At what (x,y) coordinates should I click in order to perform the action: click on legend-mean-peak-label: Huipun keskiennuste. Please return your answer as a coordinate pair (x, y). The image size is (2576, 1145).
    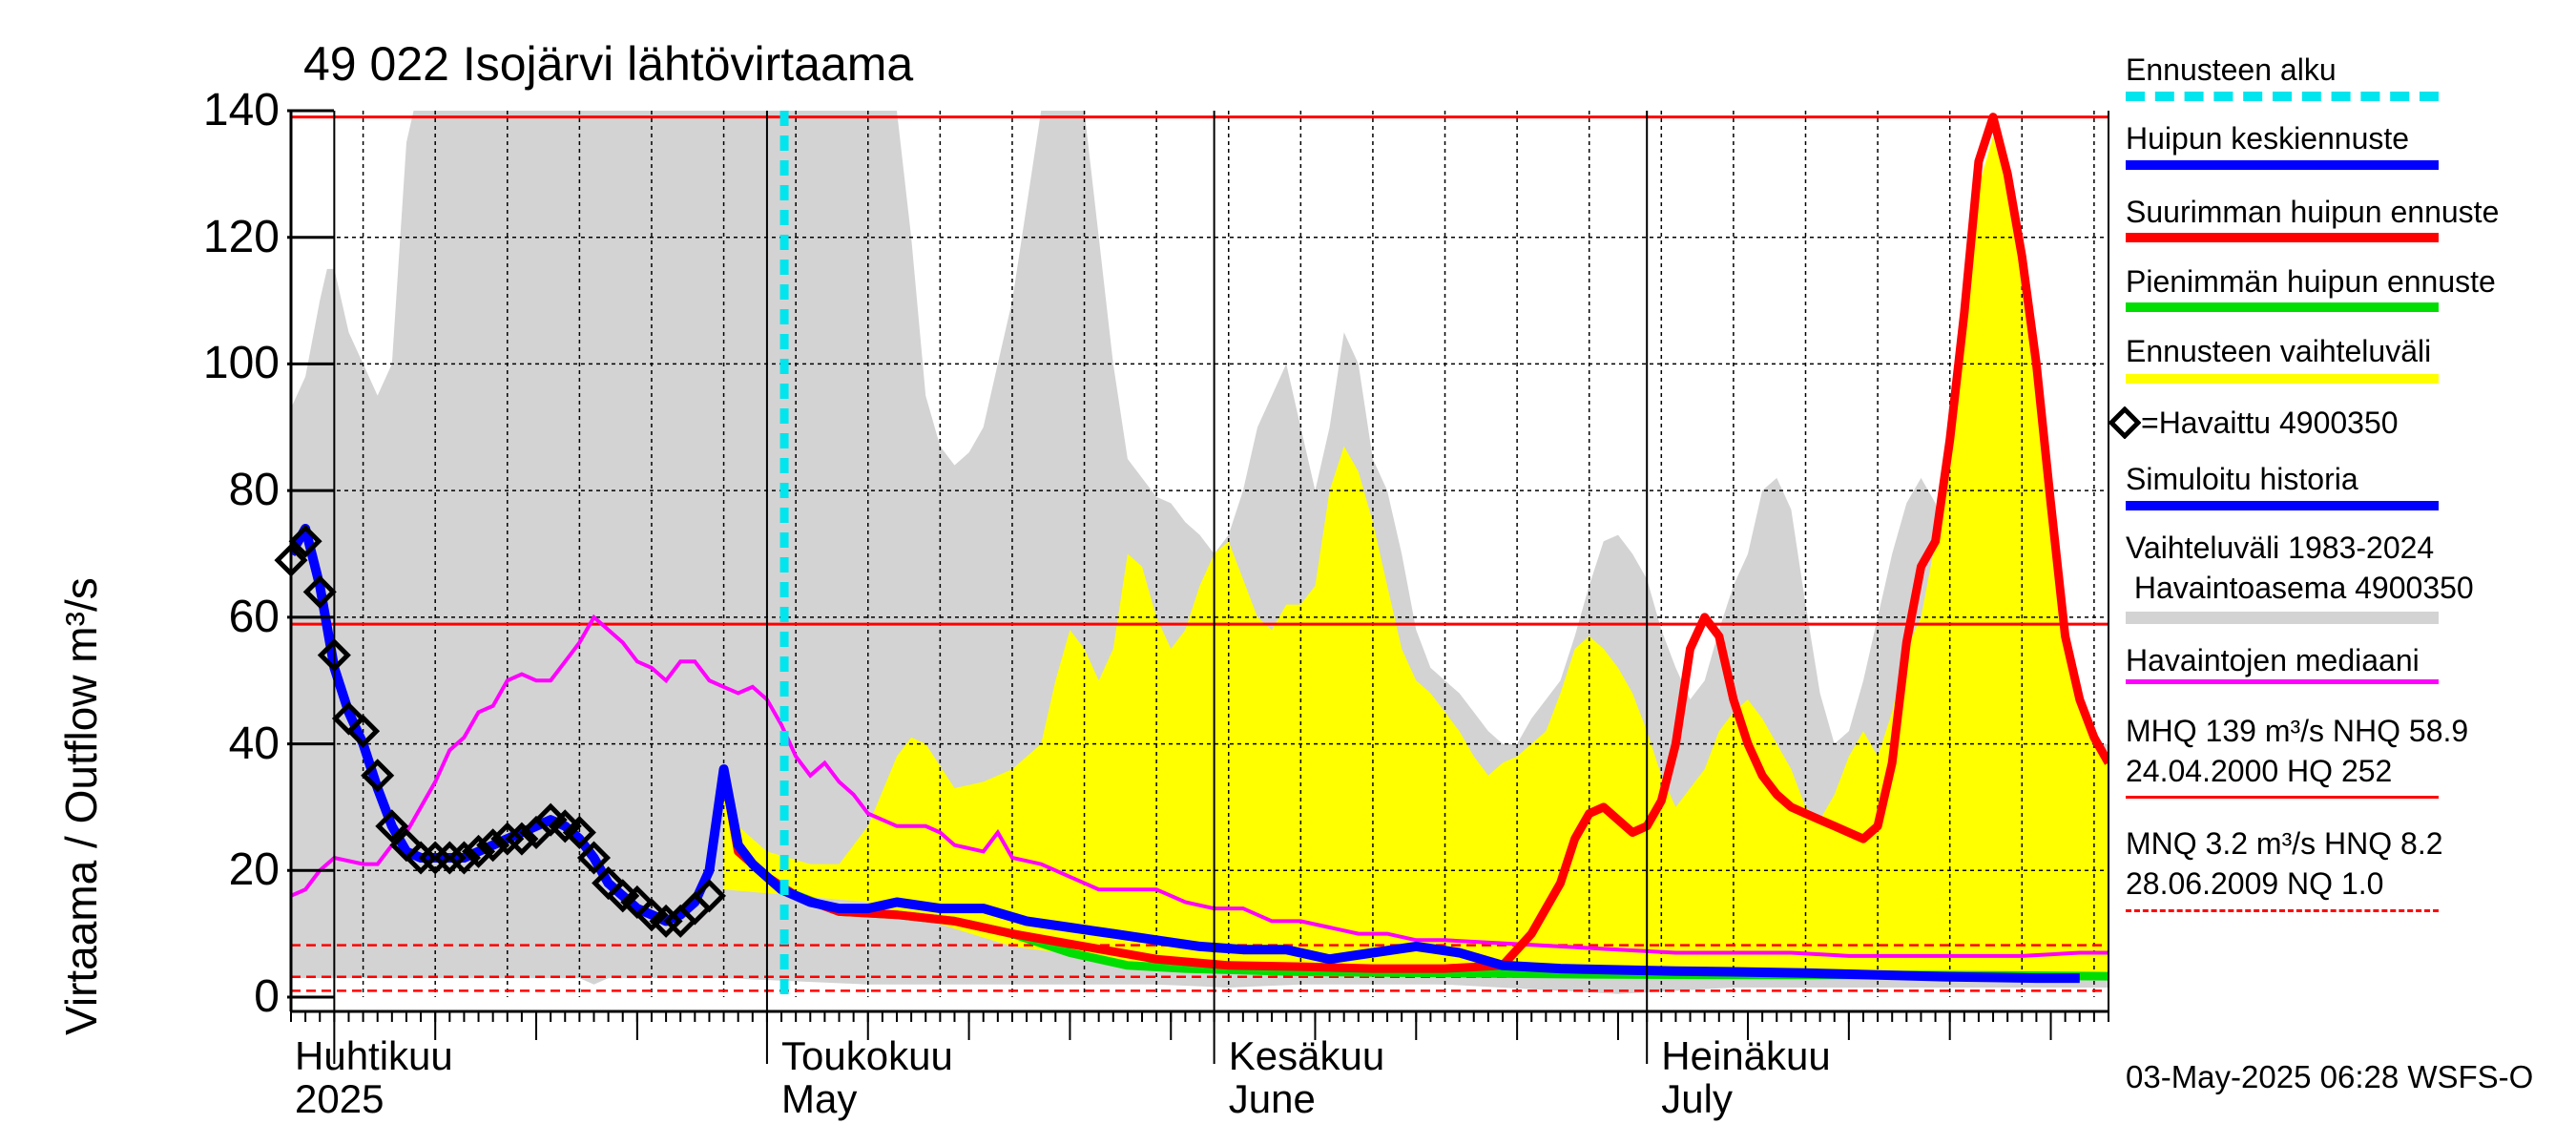
    Looking at the image, I should click on (2268, 138).